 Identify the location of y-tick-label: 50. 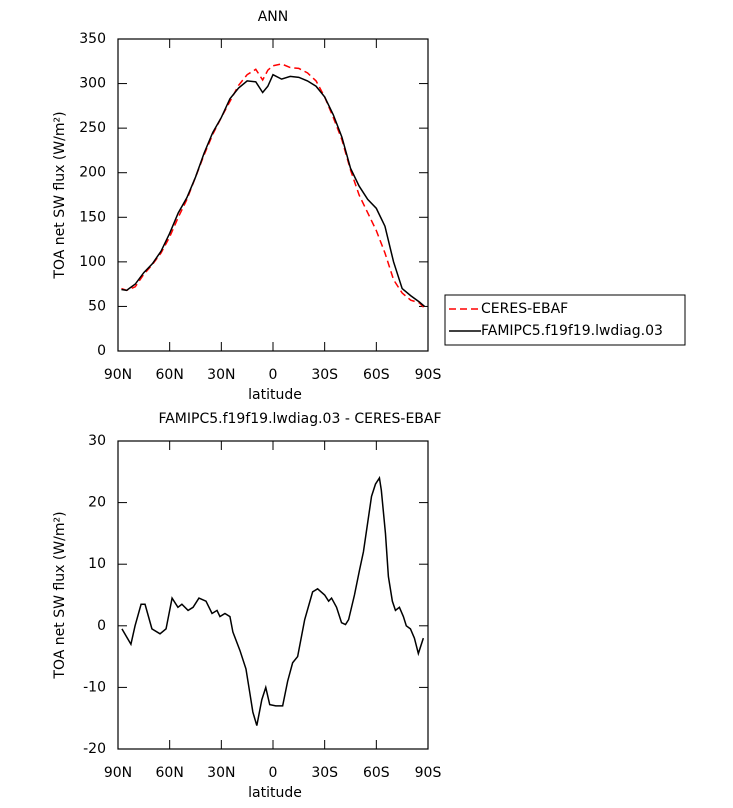
(97, 306).